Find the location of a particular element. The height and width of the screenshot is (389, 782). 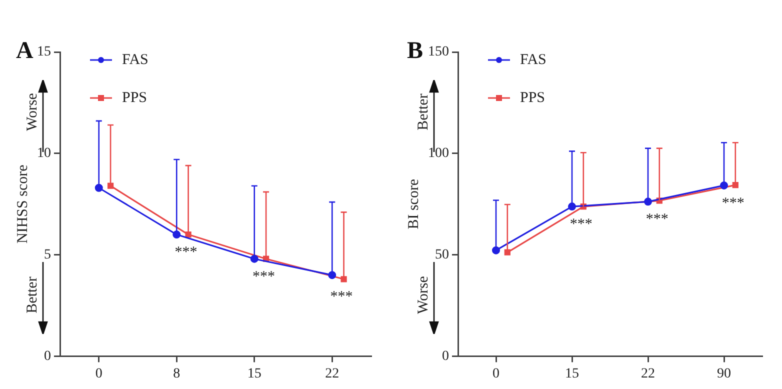

chart-title: B is located at coordinates (415, 51).